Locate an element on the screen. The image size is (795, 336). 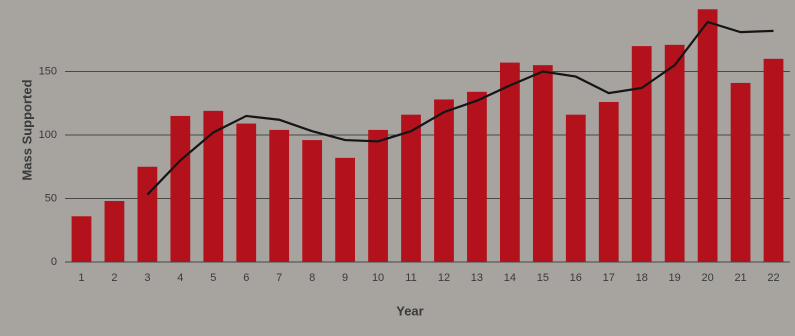
x-tick-label: 6 is located at coordinates (246, 278).